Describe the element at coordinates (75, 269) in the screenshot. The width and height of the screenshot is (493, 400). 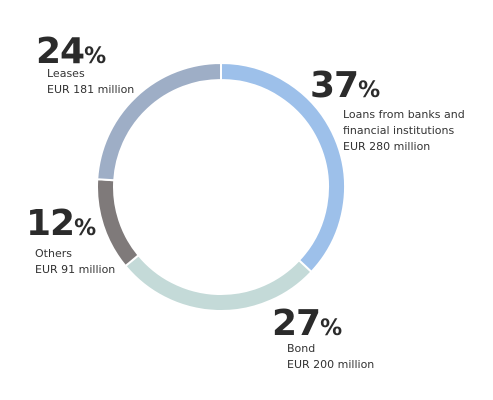
I see `amount: EUR 91 million` at that location.